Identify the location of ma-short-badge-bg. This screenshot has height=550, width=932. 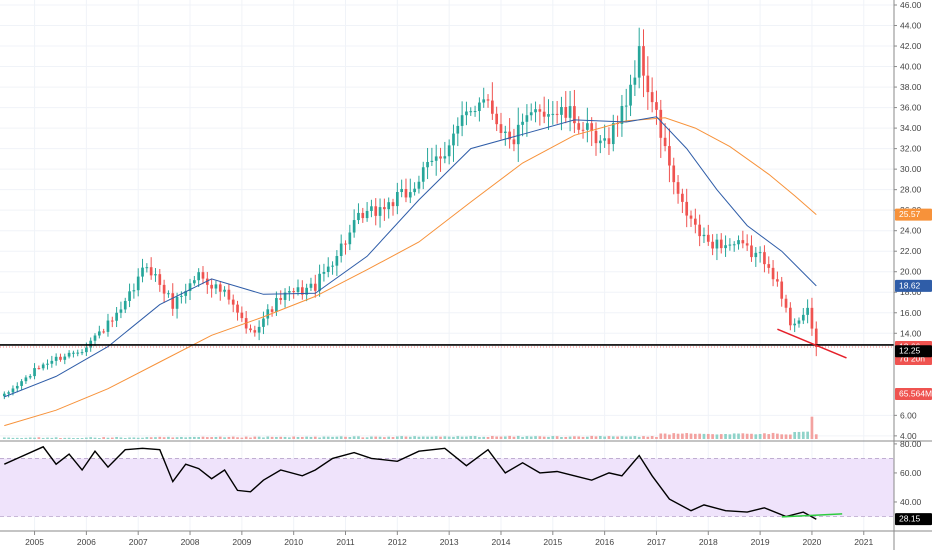
(913, 285).